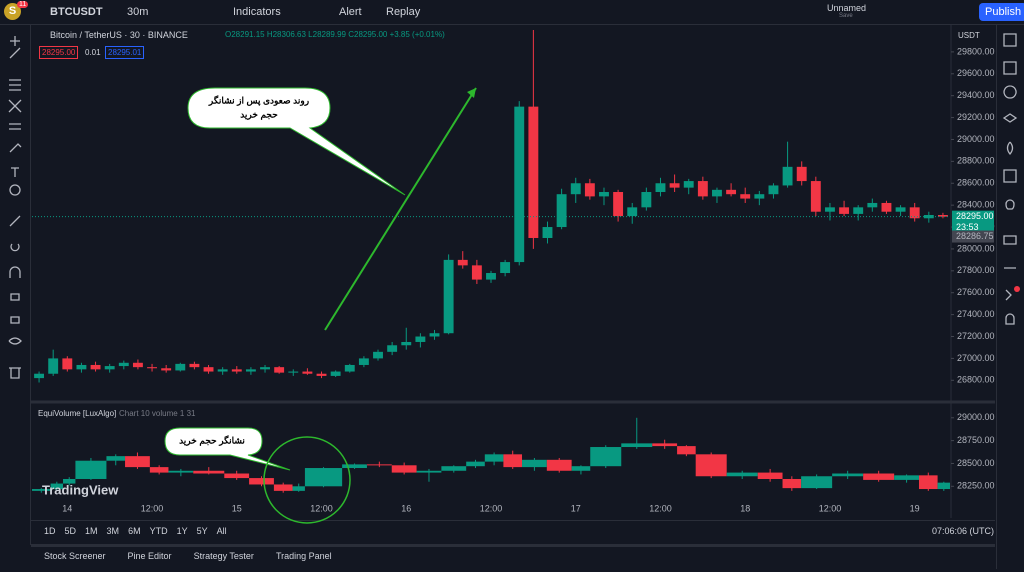  What do you see at coordinates (134, 531) in the screenshot?
I see `range-button: 6M` at bounding box center [134, 531].